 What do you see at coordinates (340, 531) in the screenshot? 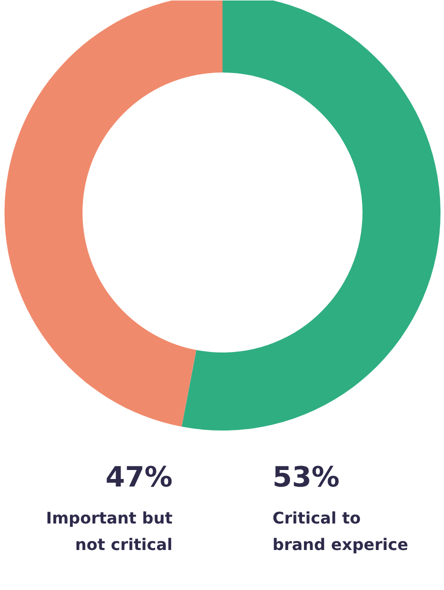
I see `slice-label: Critical to brand experice` at bounding box center [340, 531].